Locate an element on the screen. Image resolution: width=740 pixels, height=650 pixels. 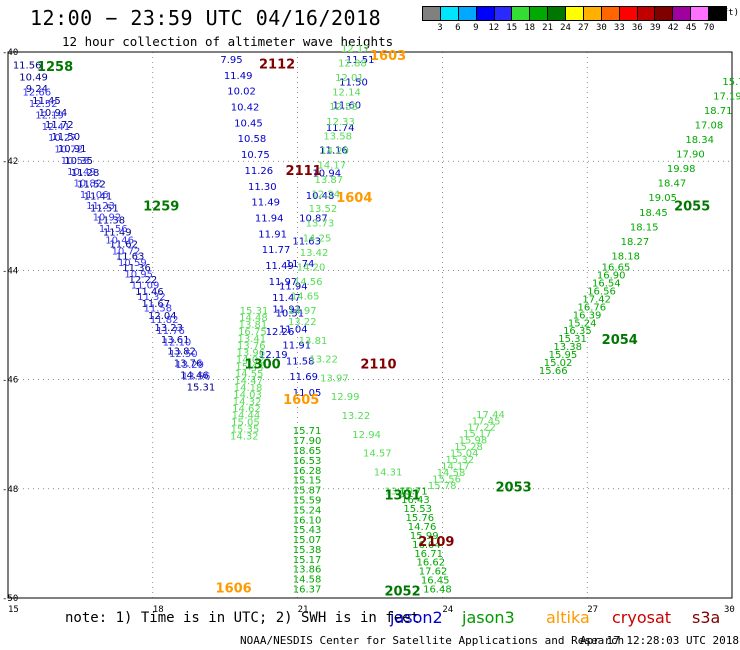
legend-tick-label: 9 is located at coordinates (476, 28).